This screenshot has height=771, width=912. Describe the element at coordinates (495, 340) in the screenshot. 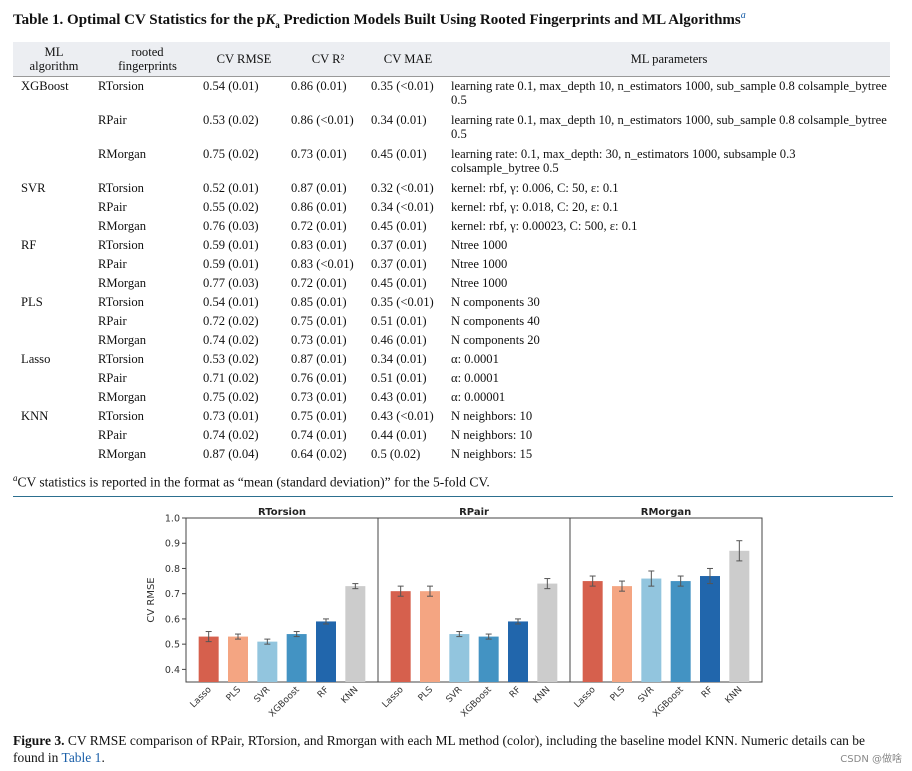

I see `ml-parameters-cell: N components 20` at that location.